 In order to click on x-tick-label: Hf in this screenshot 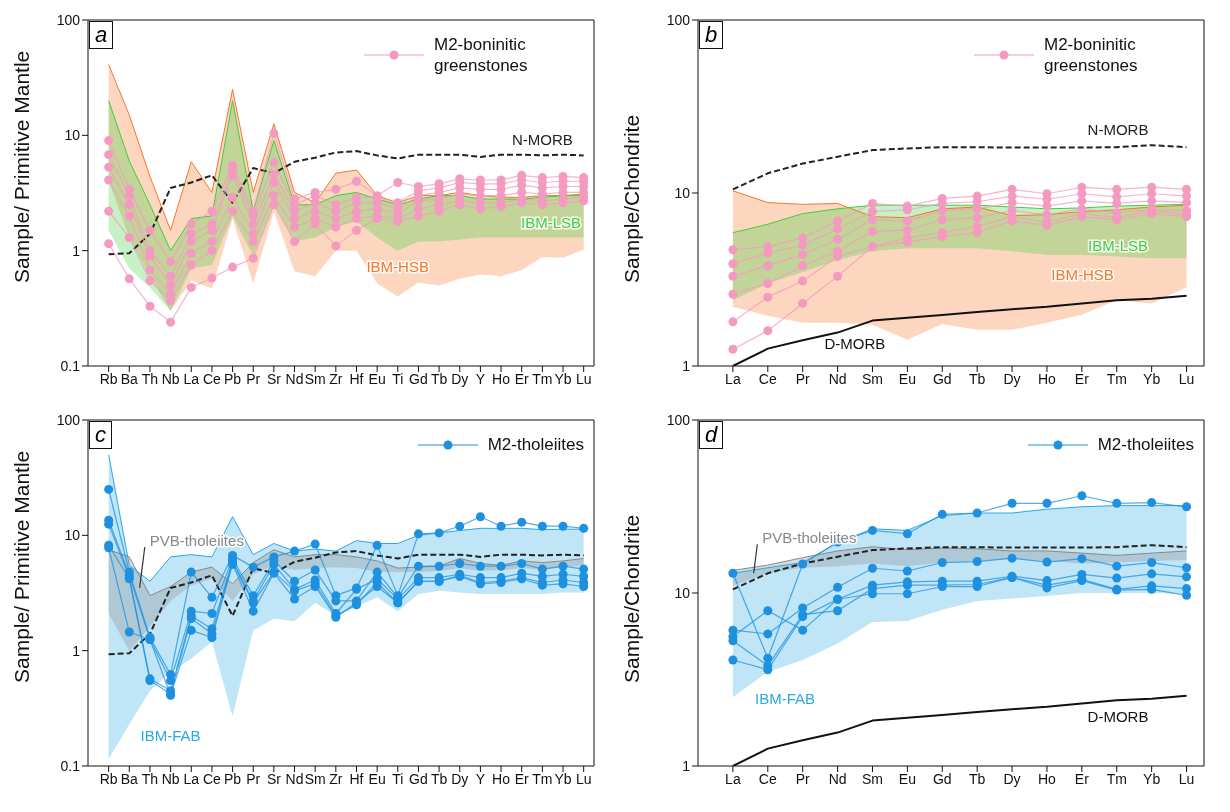, I will do `click(356, 378)`.